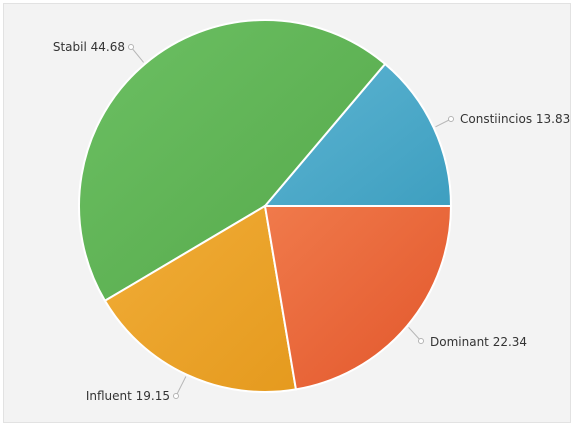 The height and width of the screenshot is (428, 576). What do you see at coordinates (421, 341) in the screenshot?
I see `leader-dot-dominant` at bounding box center [421, 341].